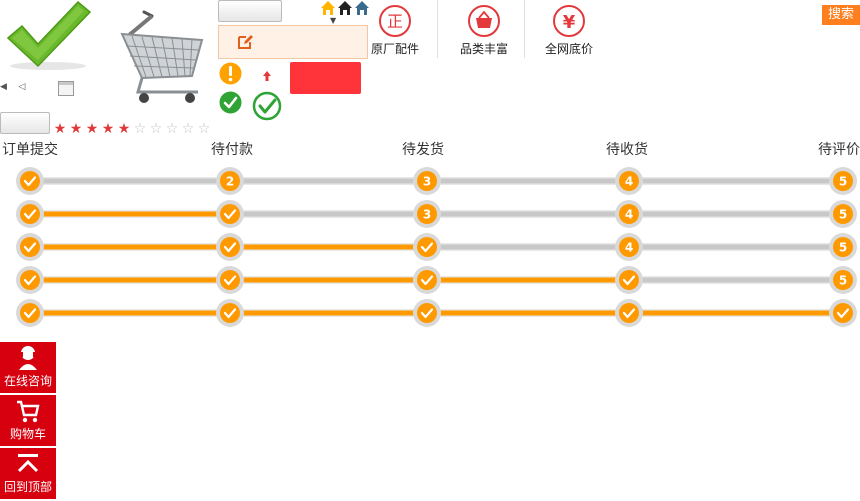  Describe the element at coordinates (28, 463) in the screenshot. I see `back-to-top-icon` at that location.